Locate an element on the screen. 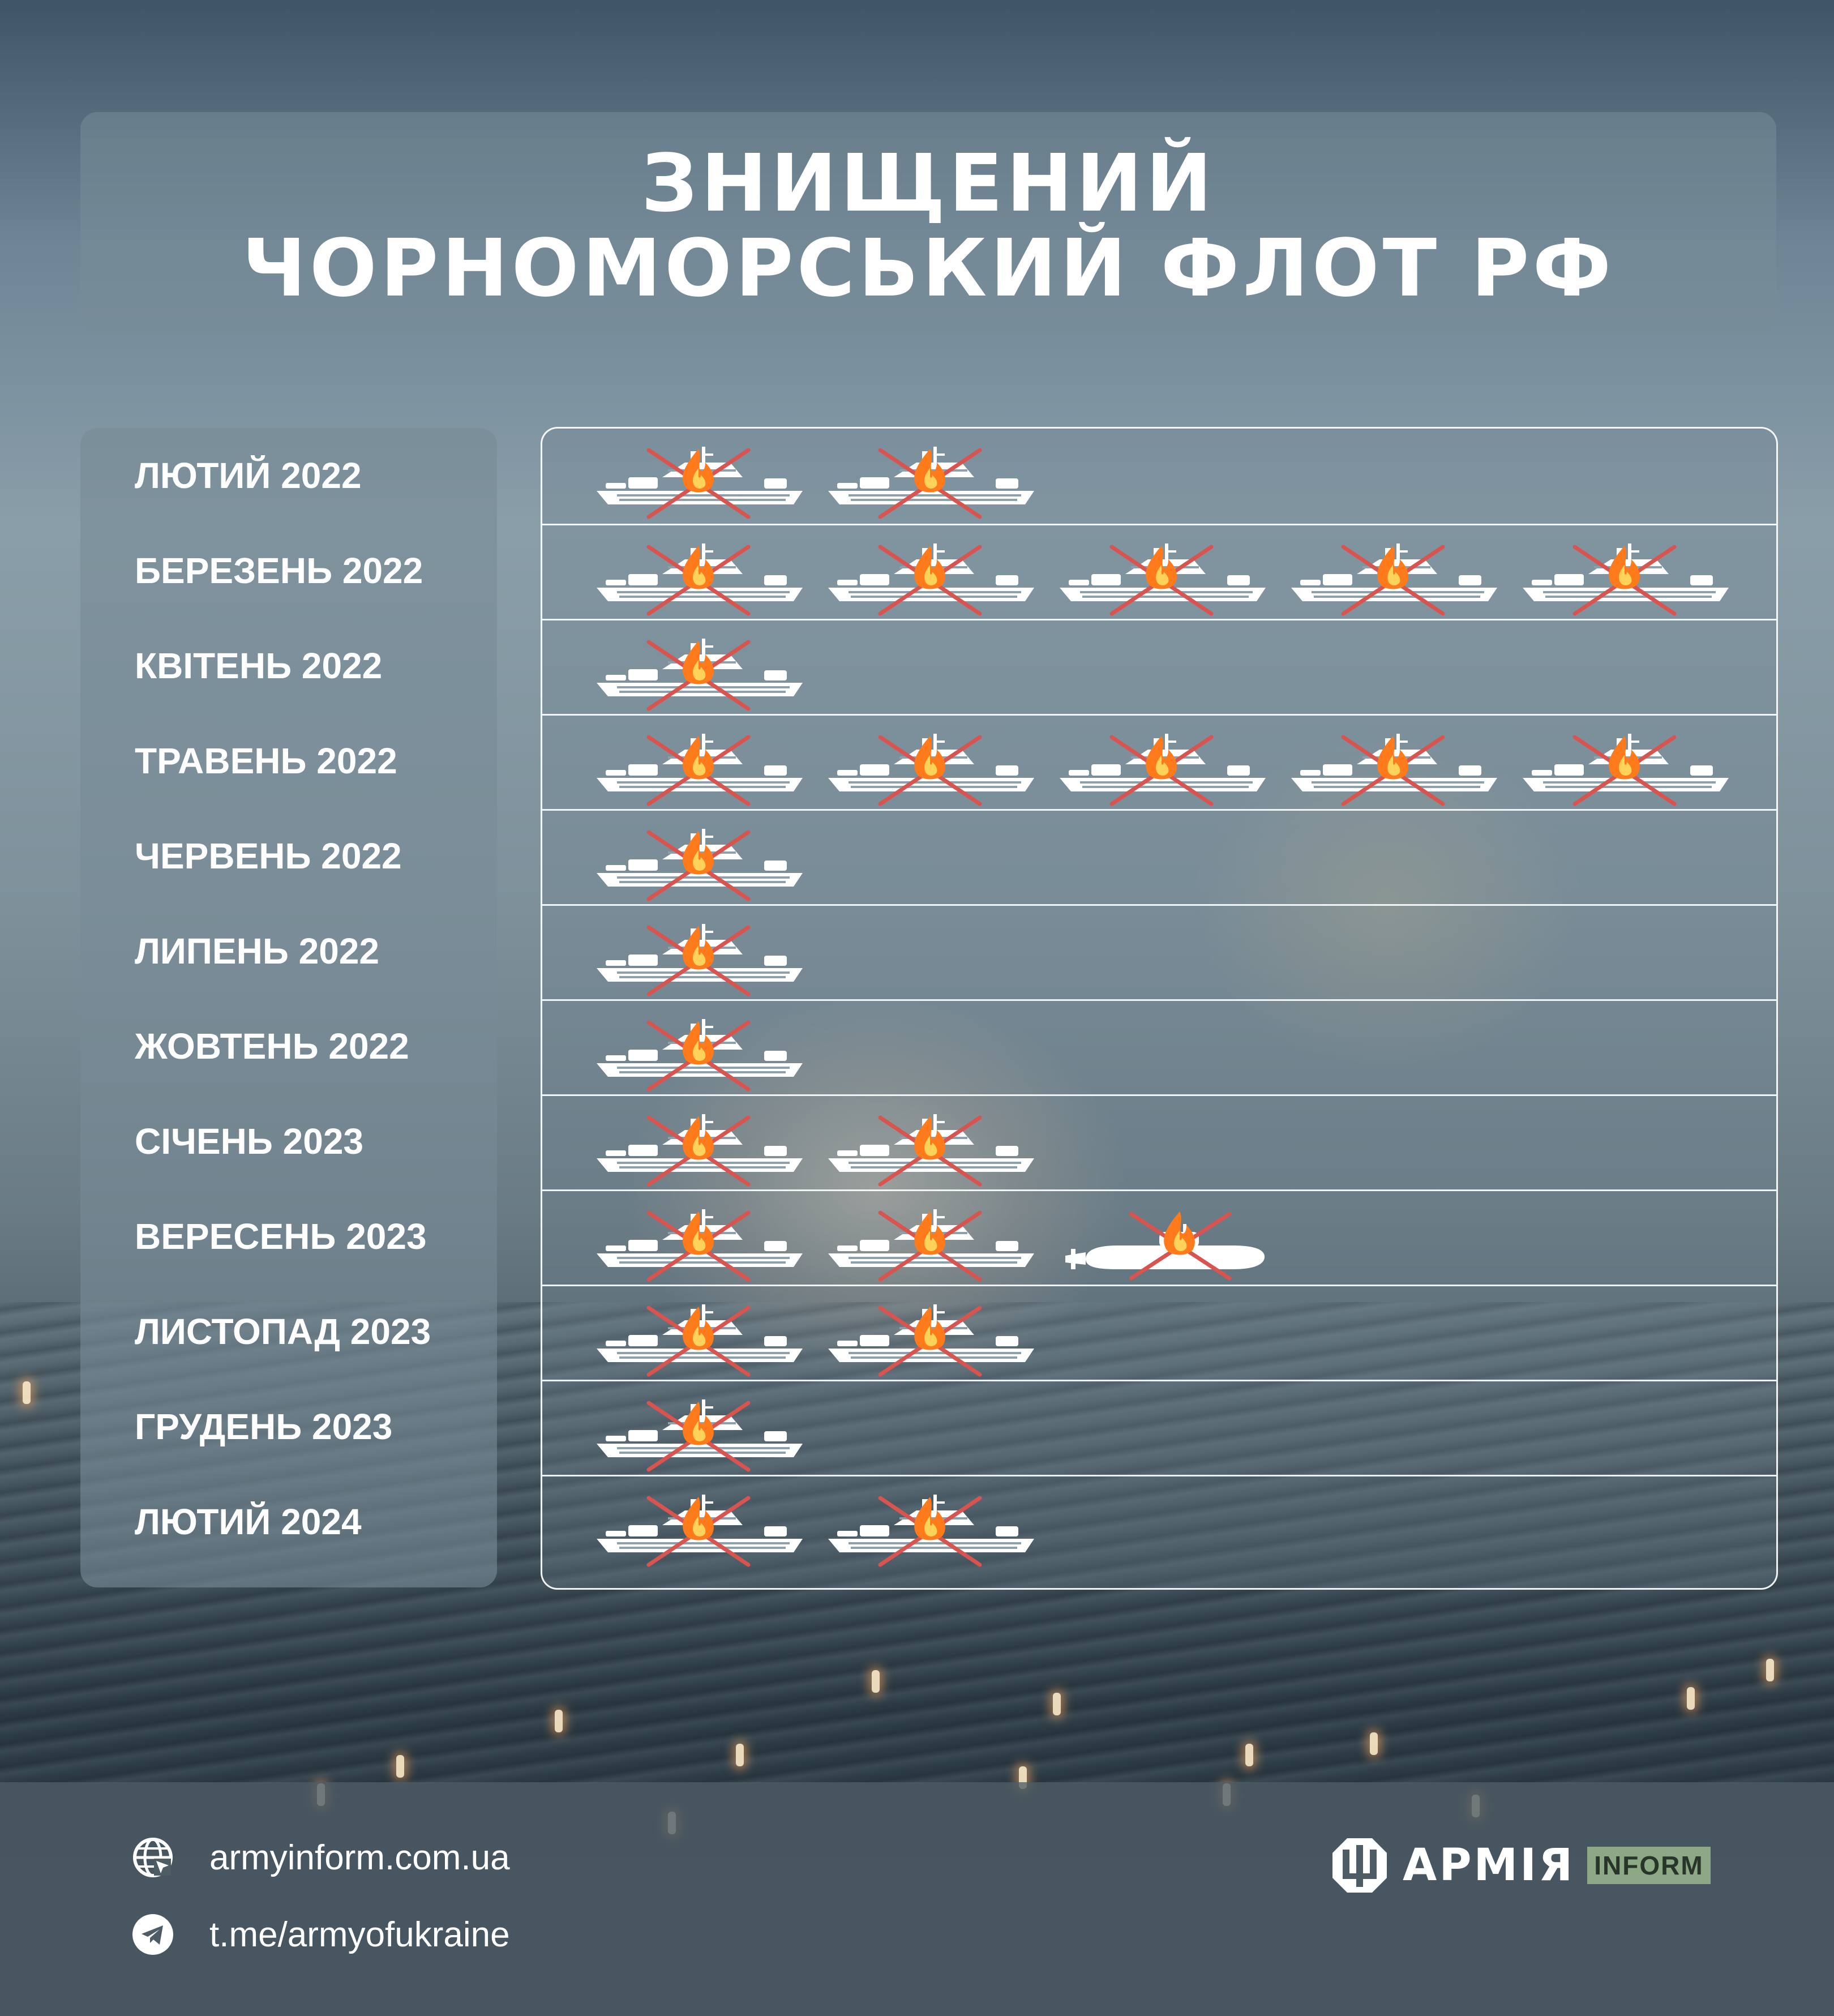 The height and width of the screenshot is (2016, 1834). page-title-line-2: ЧОРНОМОРСЬКИЙ ФЛОТ РФ is located at coordinates (928, 268).